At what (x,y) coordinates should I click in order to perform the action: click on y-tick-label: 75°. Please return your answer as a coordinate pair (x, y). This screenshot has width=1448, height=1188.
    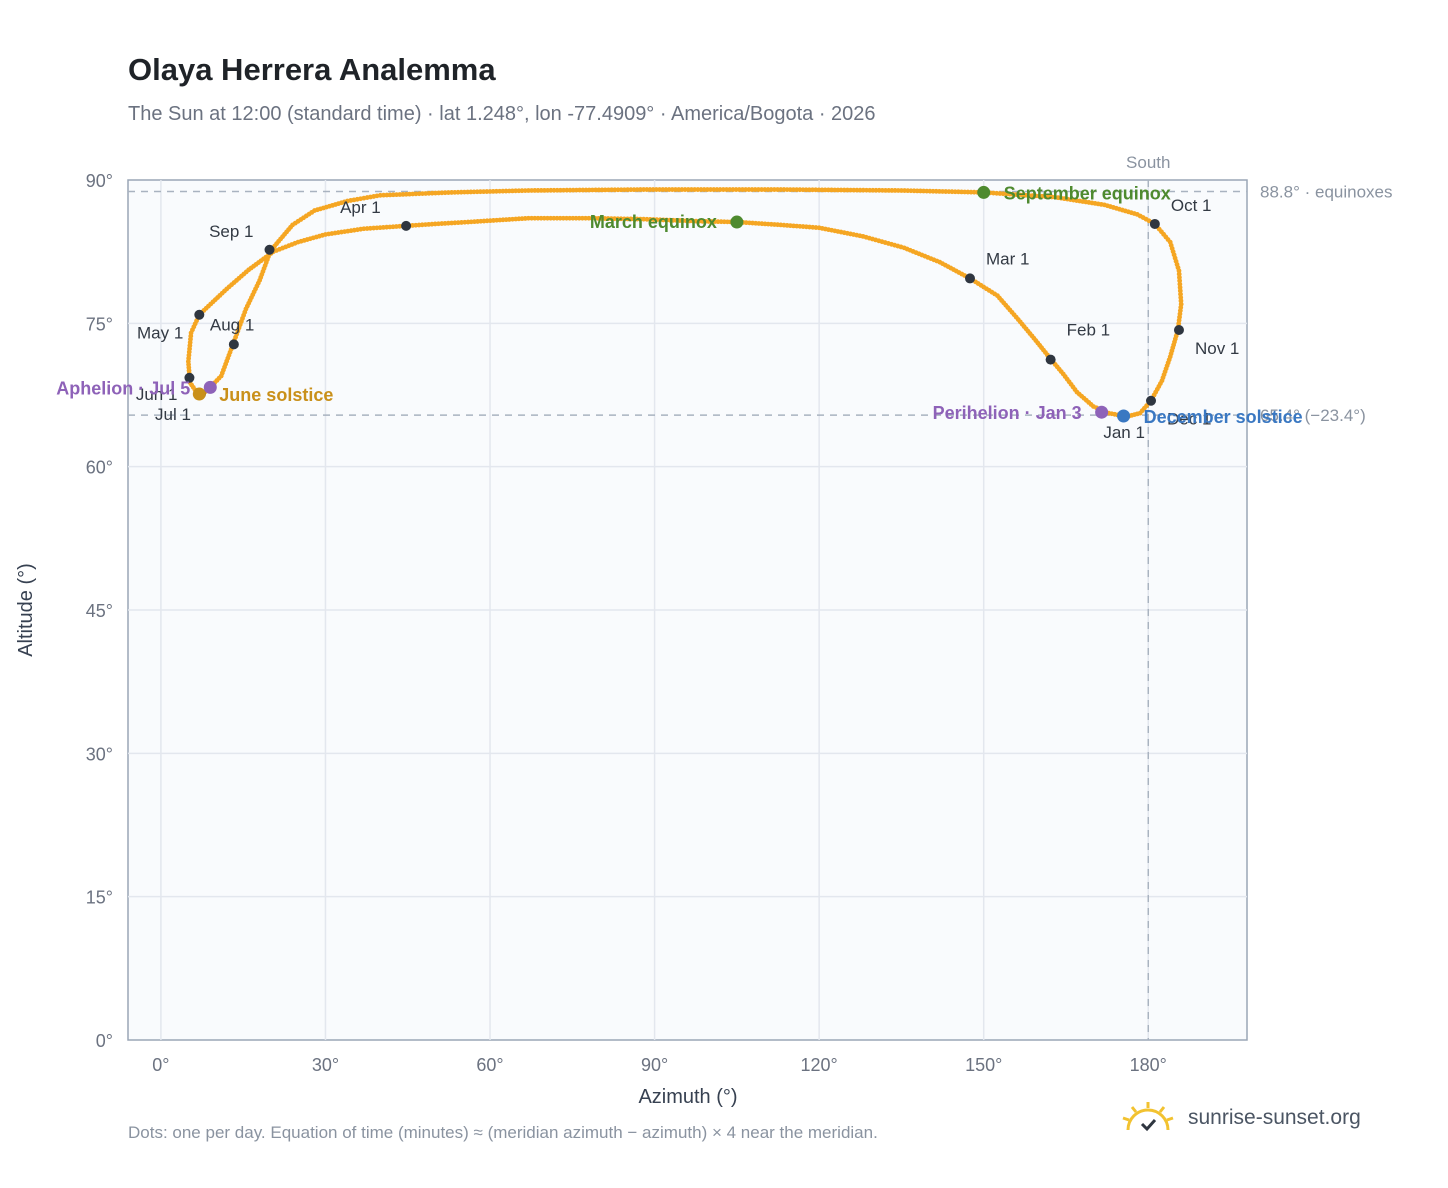
    Looking at the image, I should click on (99, 324).